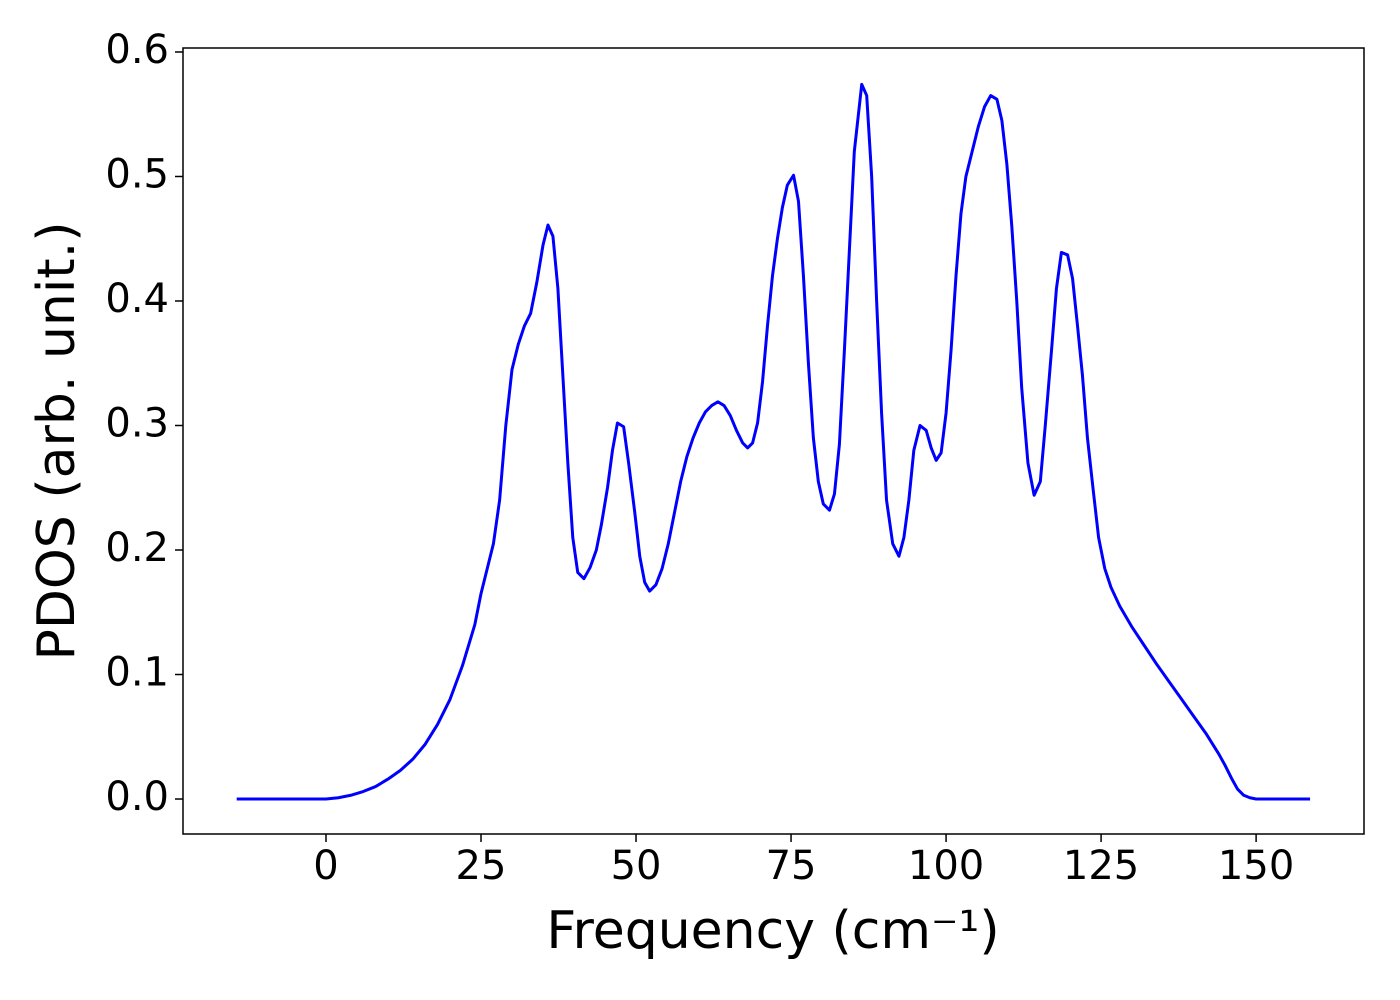 Image resolution: width=1400 pixels, height=1000 pixels. I want to click on x-tick-label: 100, so click(946, 866).